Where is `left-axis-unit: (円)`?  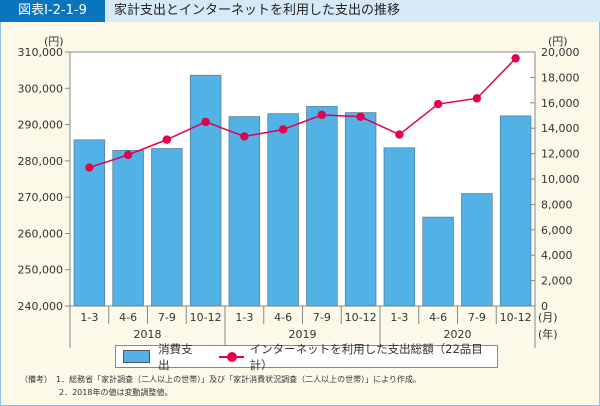
left-axis-unit: (円) is located at coordinates (54, 41).